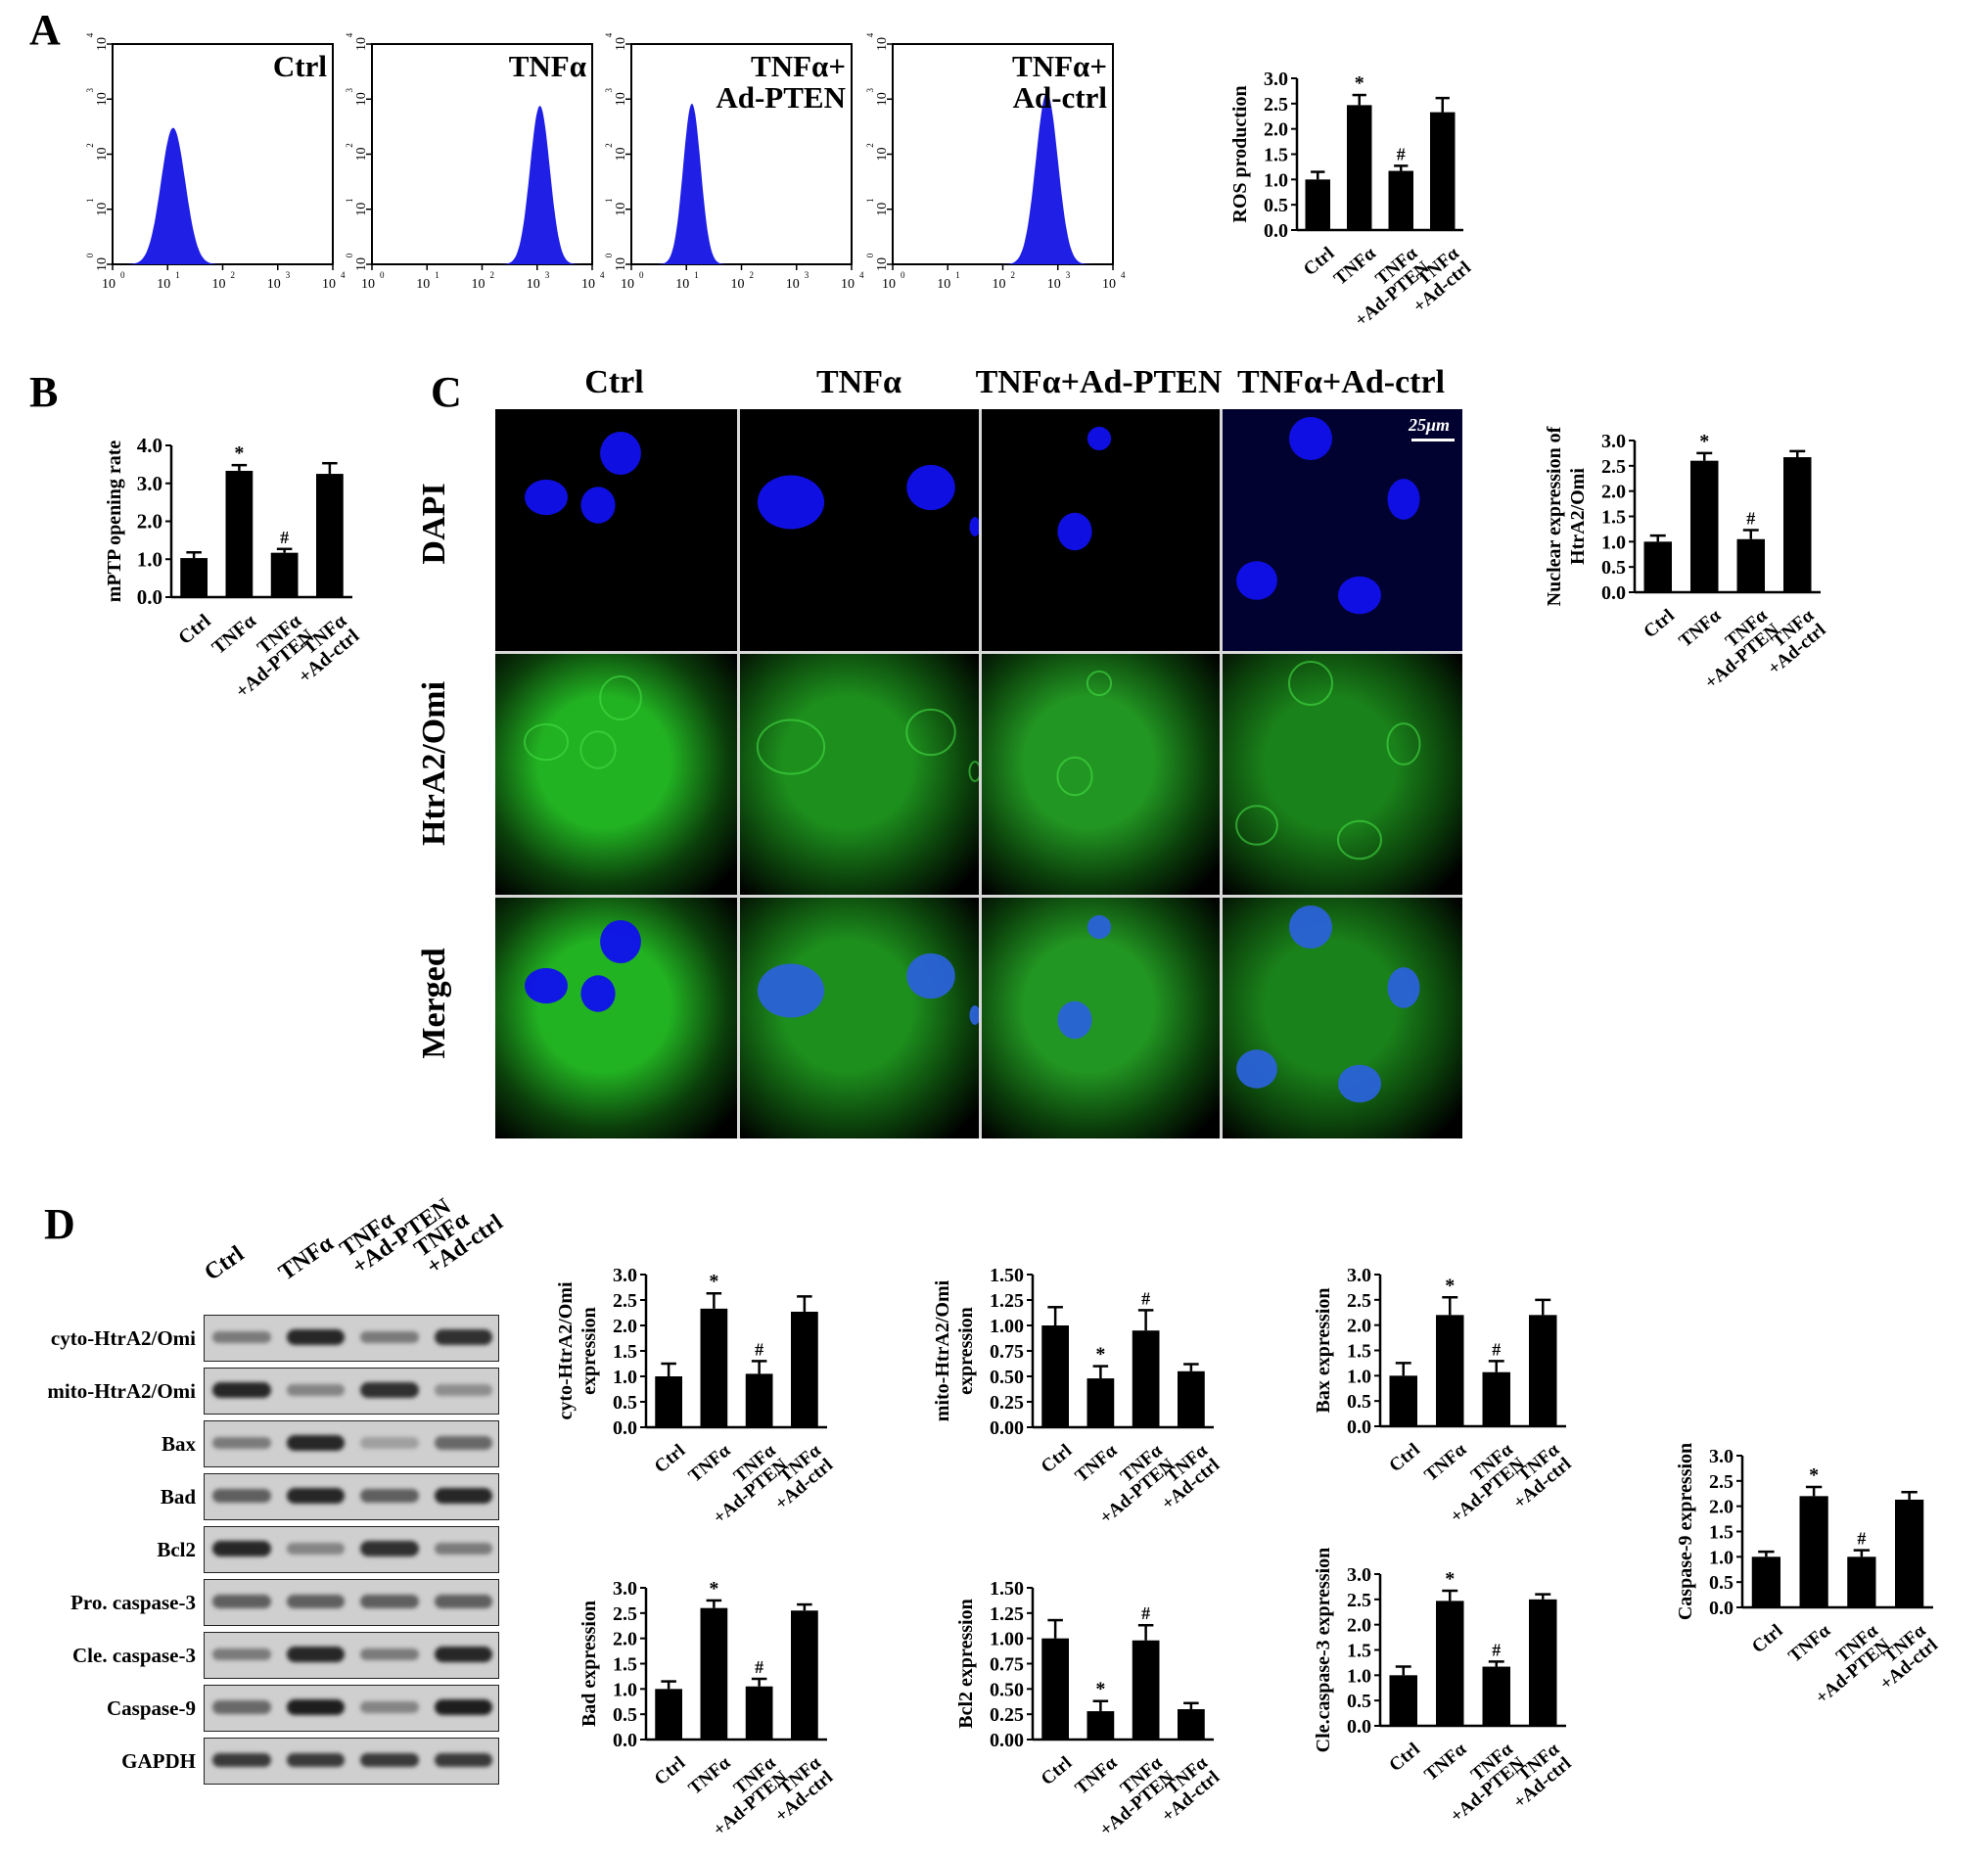  Describe the element at coordinates (59, 1224) in the screenshot. I see `panel-label-d: D` at that location.